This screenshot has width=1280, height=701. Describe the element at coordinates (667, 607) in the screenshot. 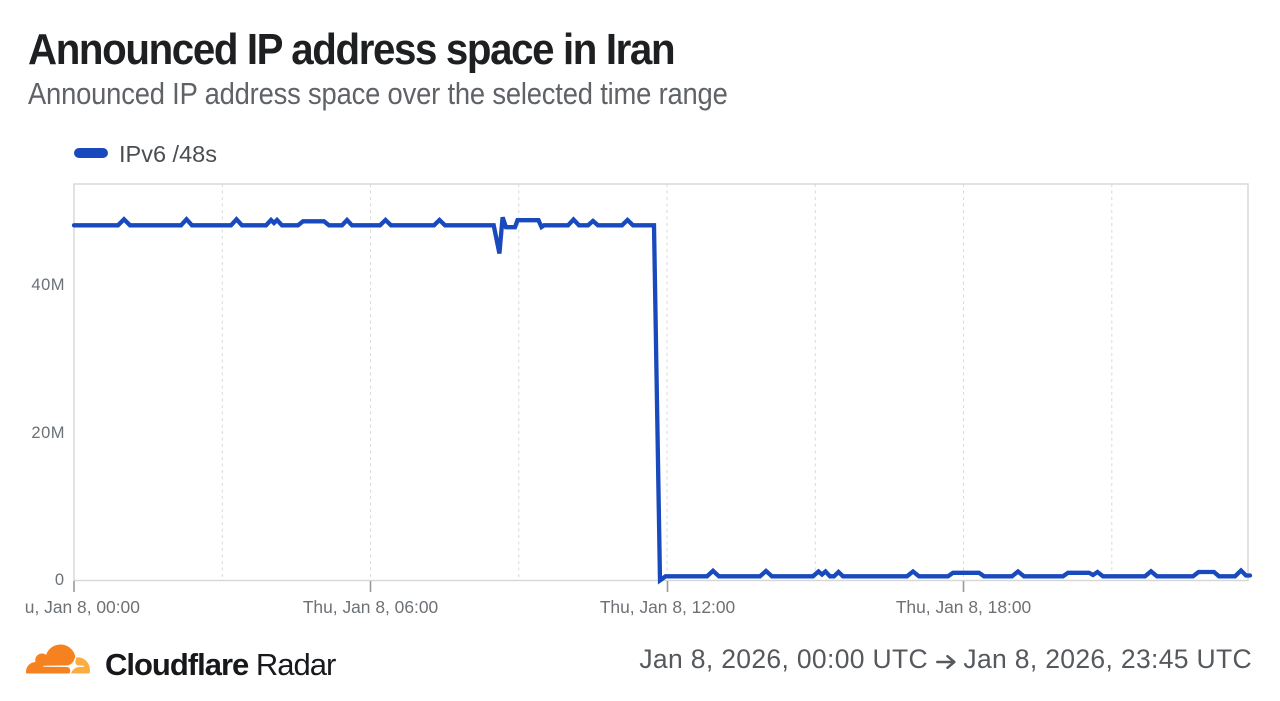

I see `svg-text: Thu, Jan 8, 12:00` at that location.